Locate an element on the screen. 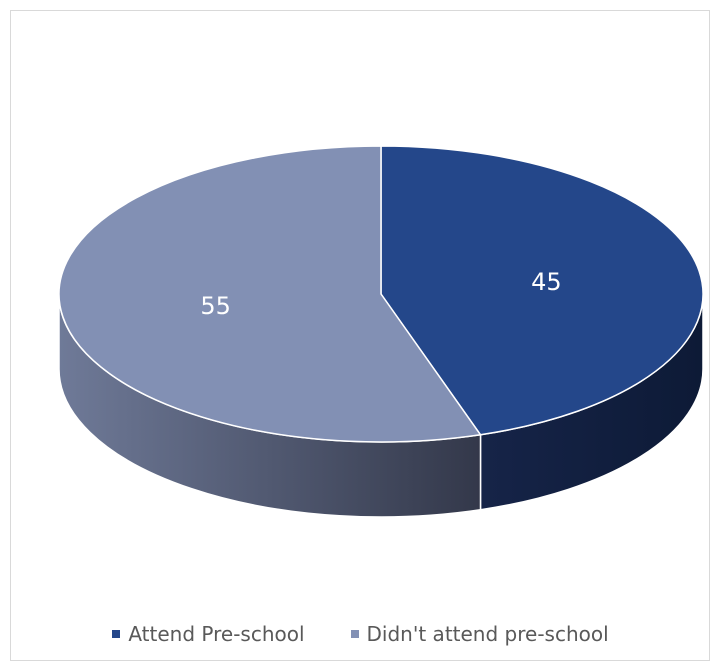 The height and width of the screenshot is (672, 721). legend-item-didnt-attend: Didn't attend pre-school is located at coordinates (479, 634).